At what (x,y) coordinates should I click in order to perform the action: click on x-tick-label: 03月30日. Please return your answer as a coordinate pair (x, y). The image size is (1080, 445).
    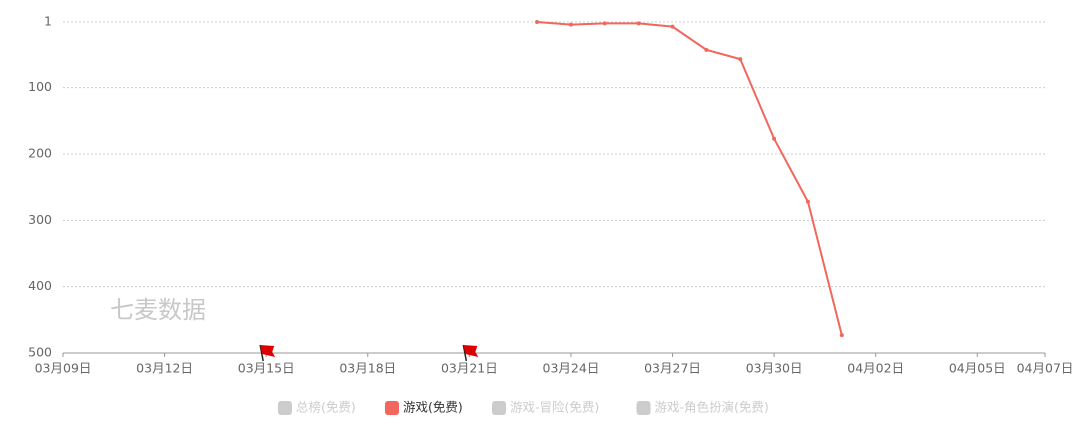
    Looking at the image, I should click on (774, 368).